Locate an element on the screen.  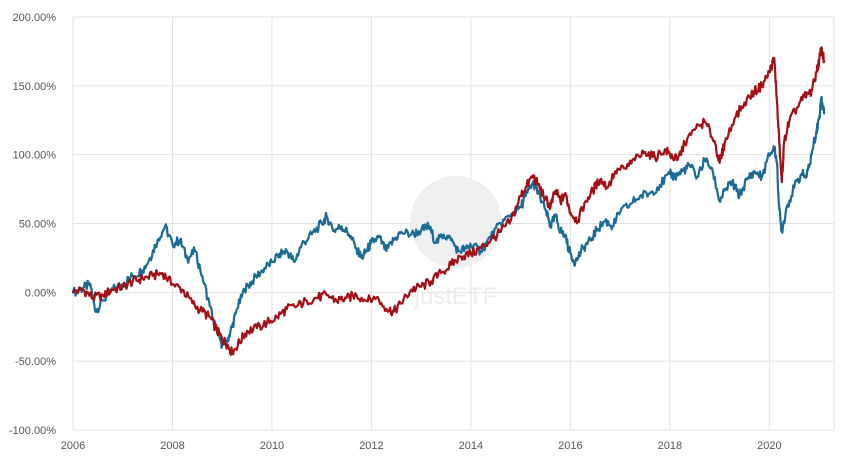
x-axis-tick-labels: 2006 2008 2010 2012 2014 2016 2018 2020 is located at coordinates (421, 446).